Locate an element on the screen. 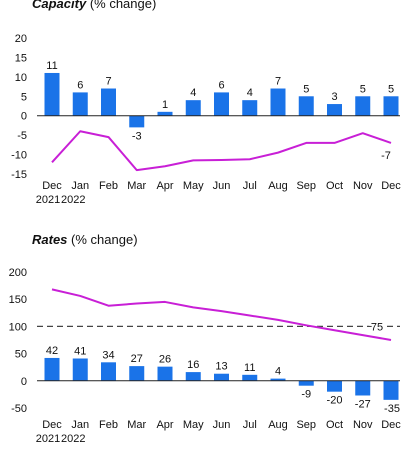  rates-xtick-label: Feb is located at coordinates (108, 425).